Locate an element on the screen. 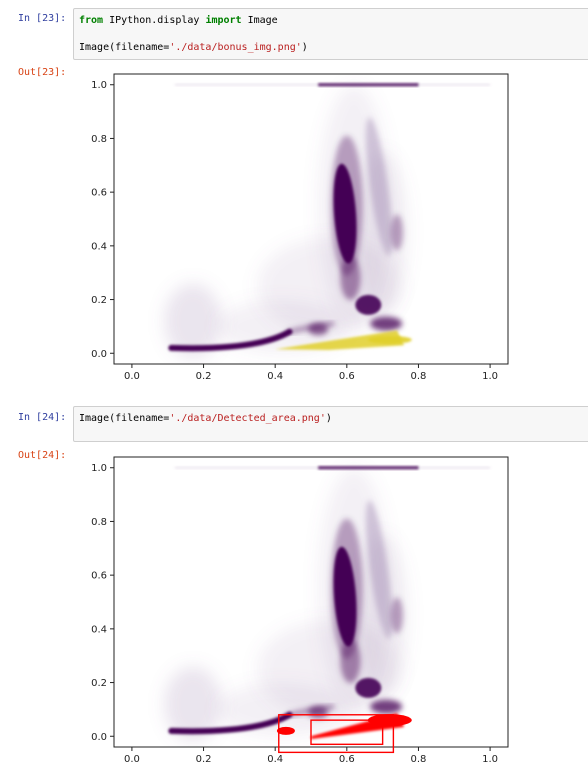  code-line-import: from IPython.display import Image is located at coordinates (178, 21).